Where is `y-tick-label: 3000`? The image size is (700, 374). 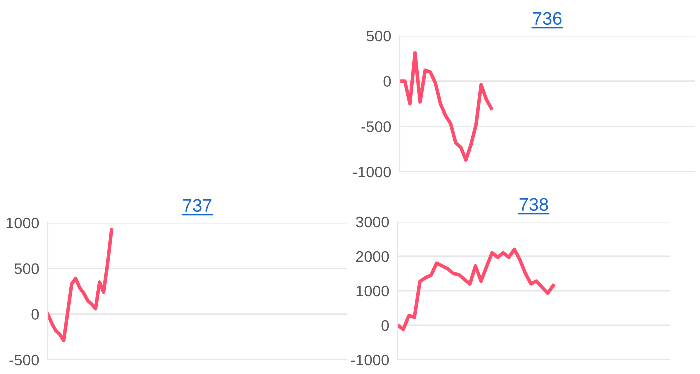 y-tick-label: 3000 is located at coordinates (373, 222).